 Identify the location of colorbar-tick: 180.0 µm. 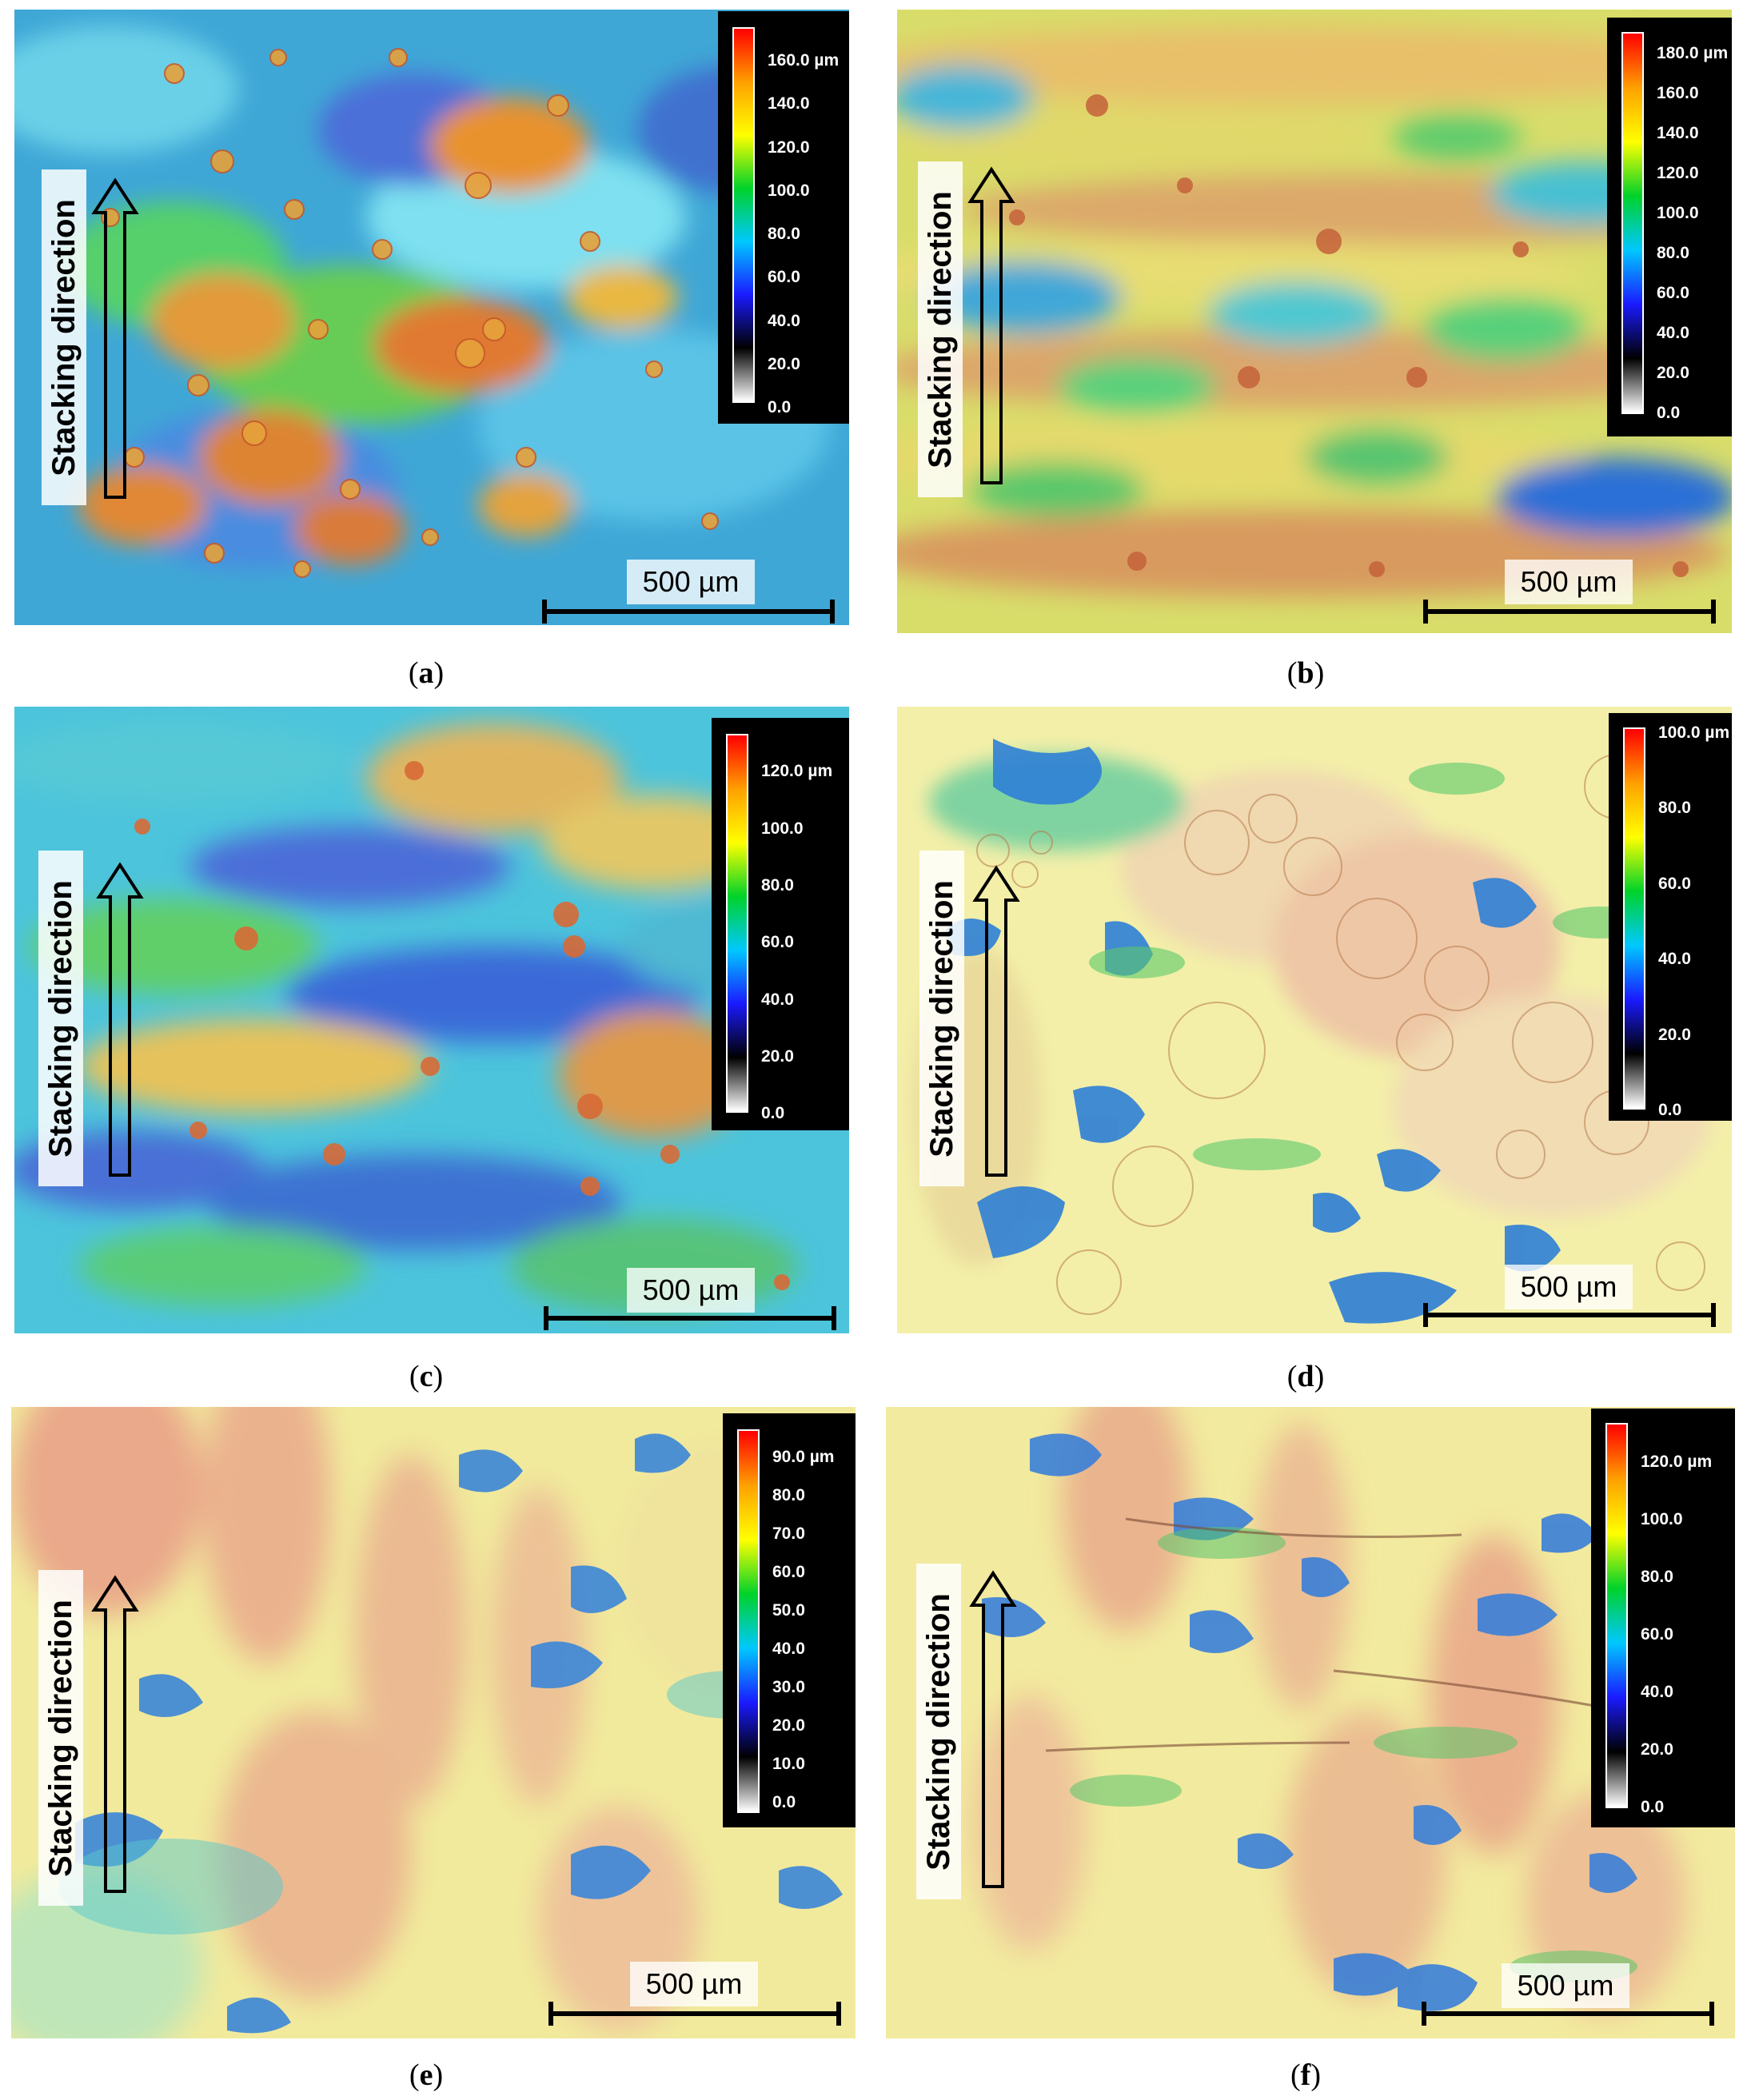
(1693, 53).